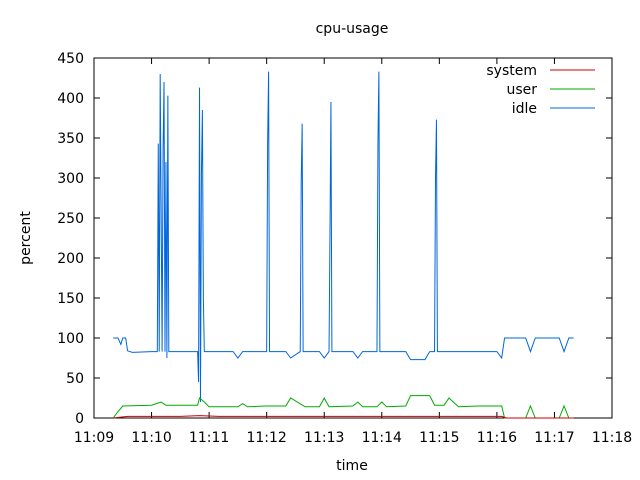 The image size is (640, 480). I want to click on legend-label-system: system, so click(511, 71).